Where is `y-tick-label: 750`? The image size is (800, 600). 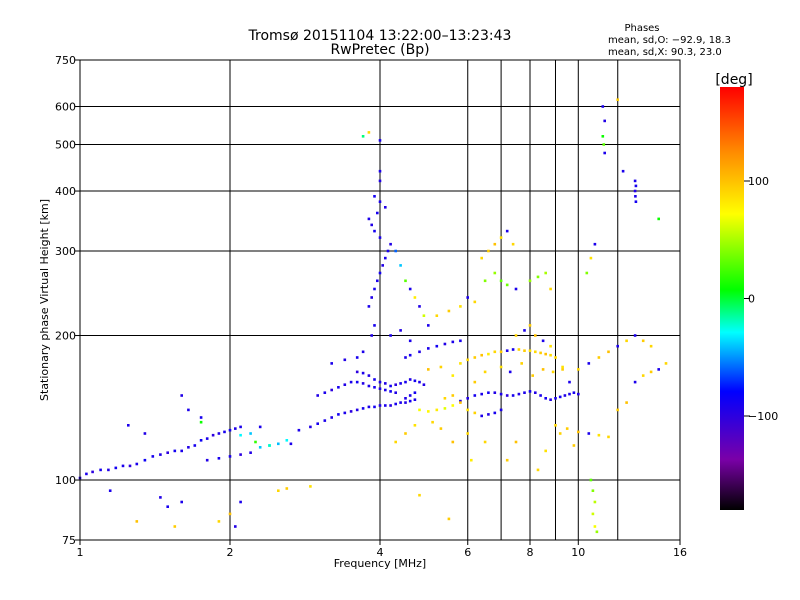 y-tick-label: 750 is located at coordinates (65, 60).